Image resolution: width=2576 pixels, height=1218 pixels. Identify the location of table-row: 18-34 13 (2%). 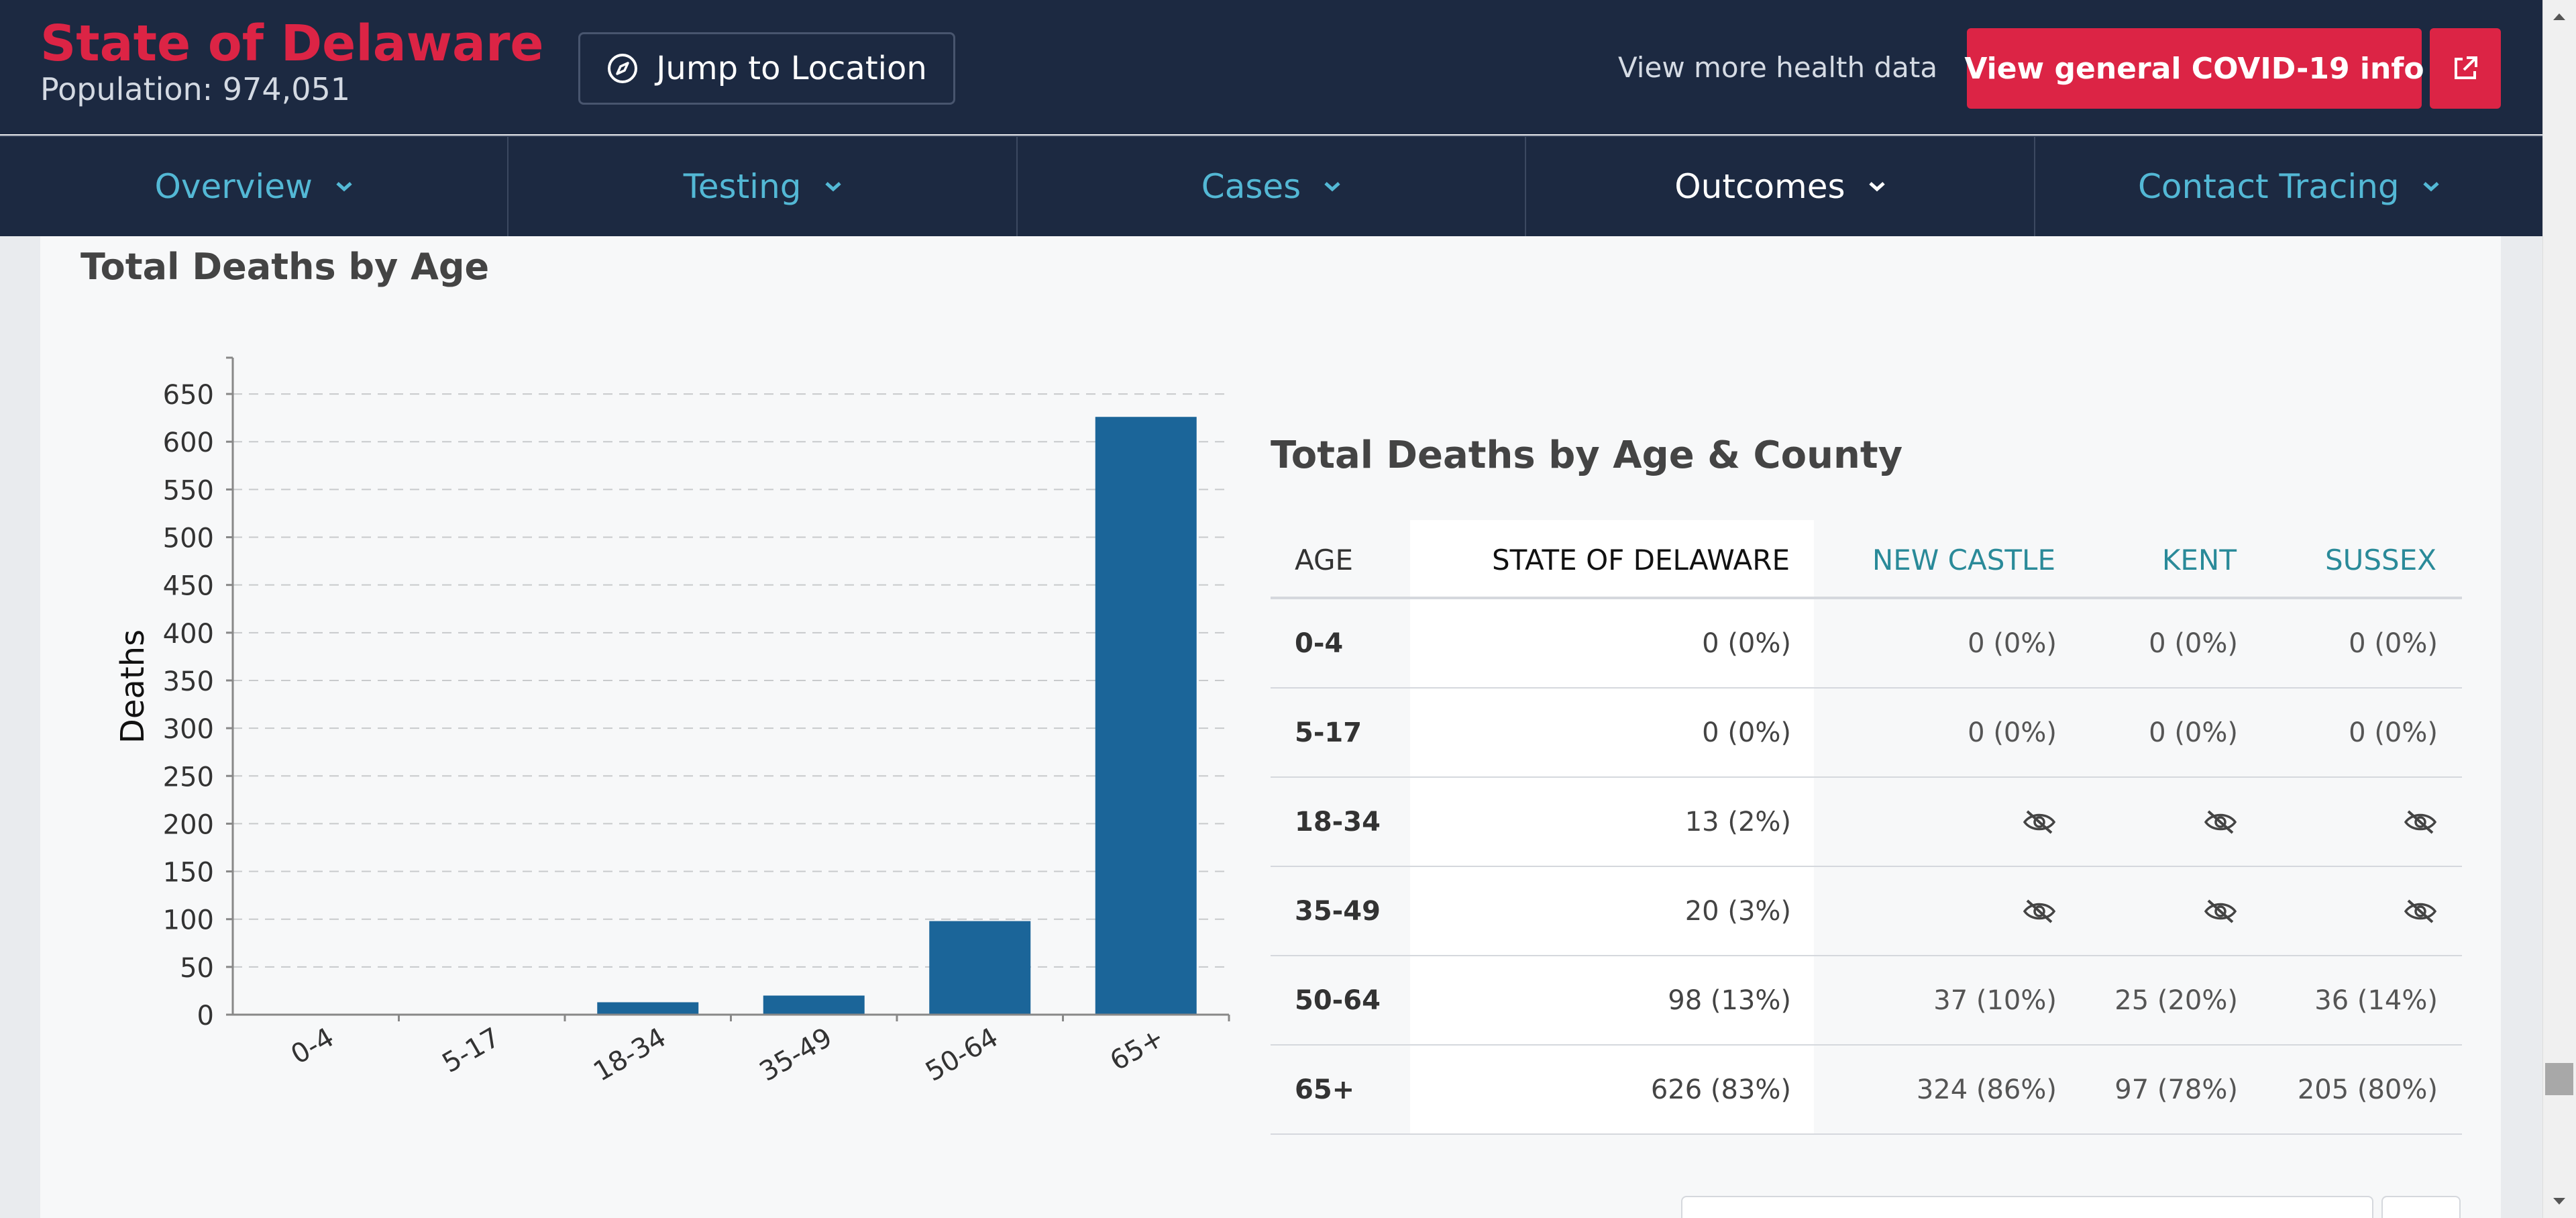
(1866, 822).